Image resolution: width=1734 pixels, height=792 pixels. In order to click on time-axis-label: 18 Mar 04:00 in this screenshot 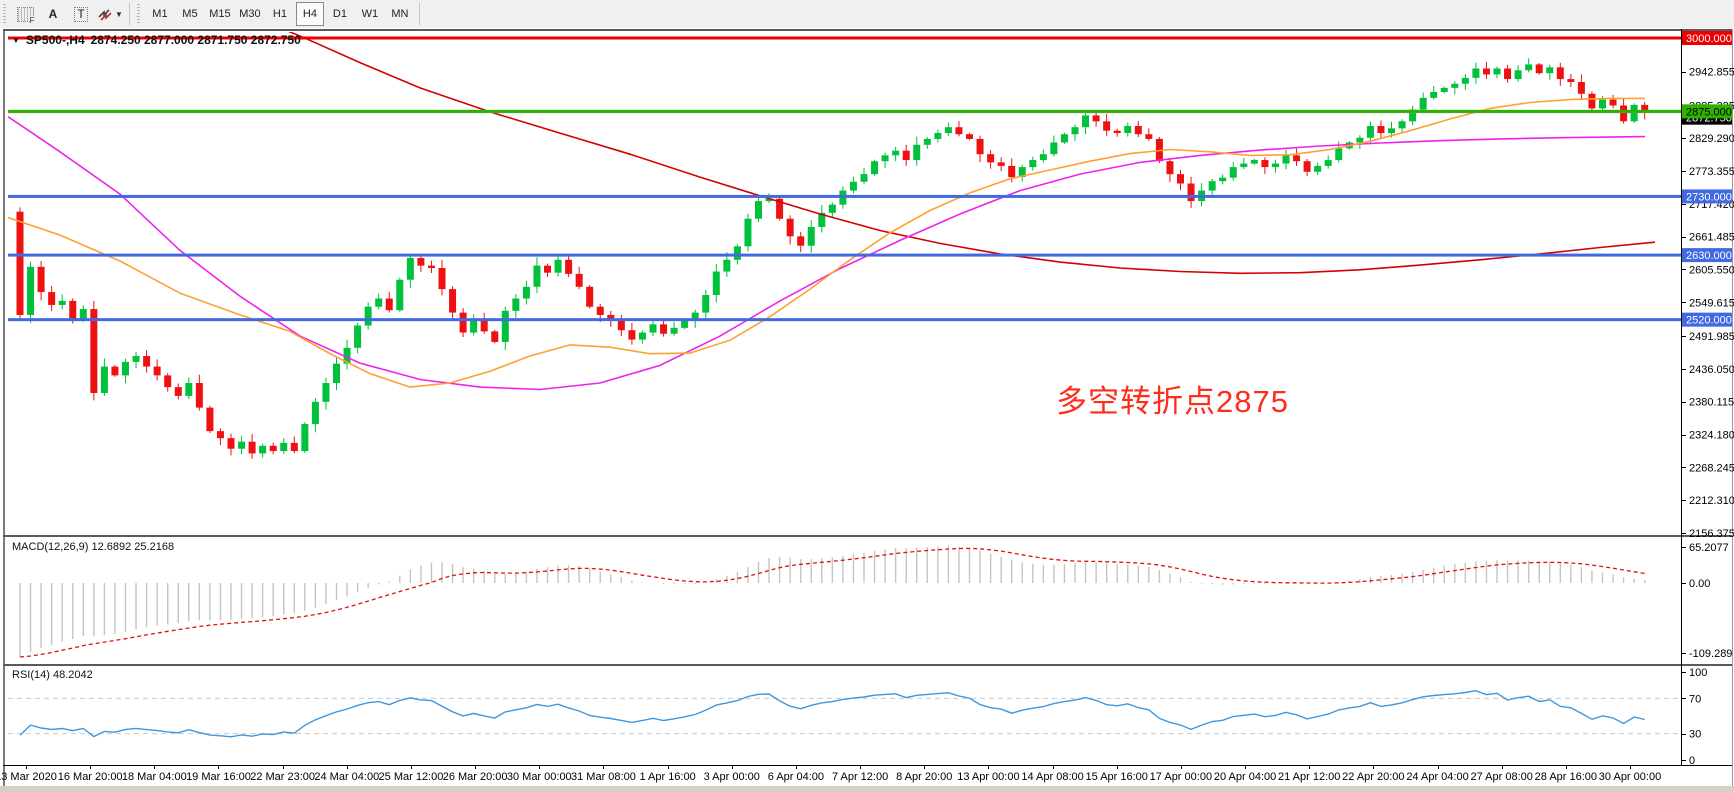, I will do `click(154, 777)`.